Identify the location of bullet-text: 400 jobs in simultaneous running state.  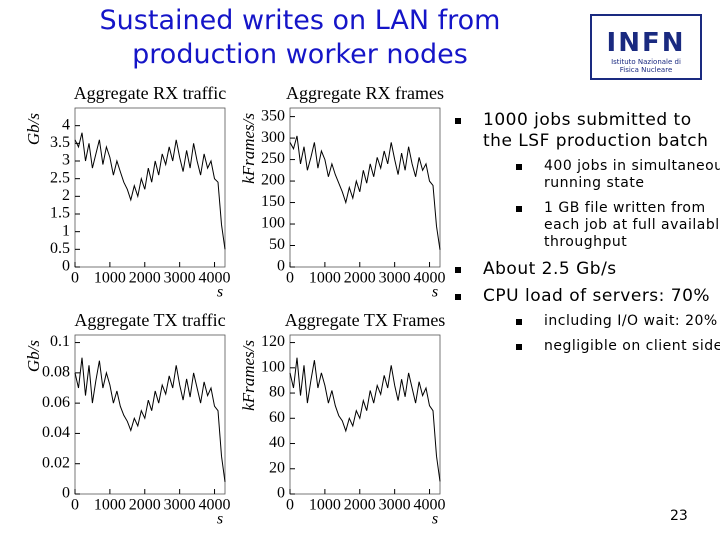
(632, 174).